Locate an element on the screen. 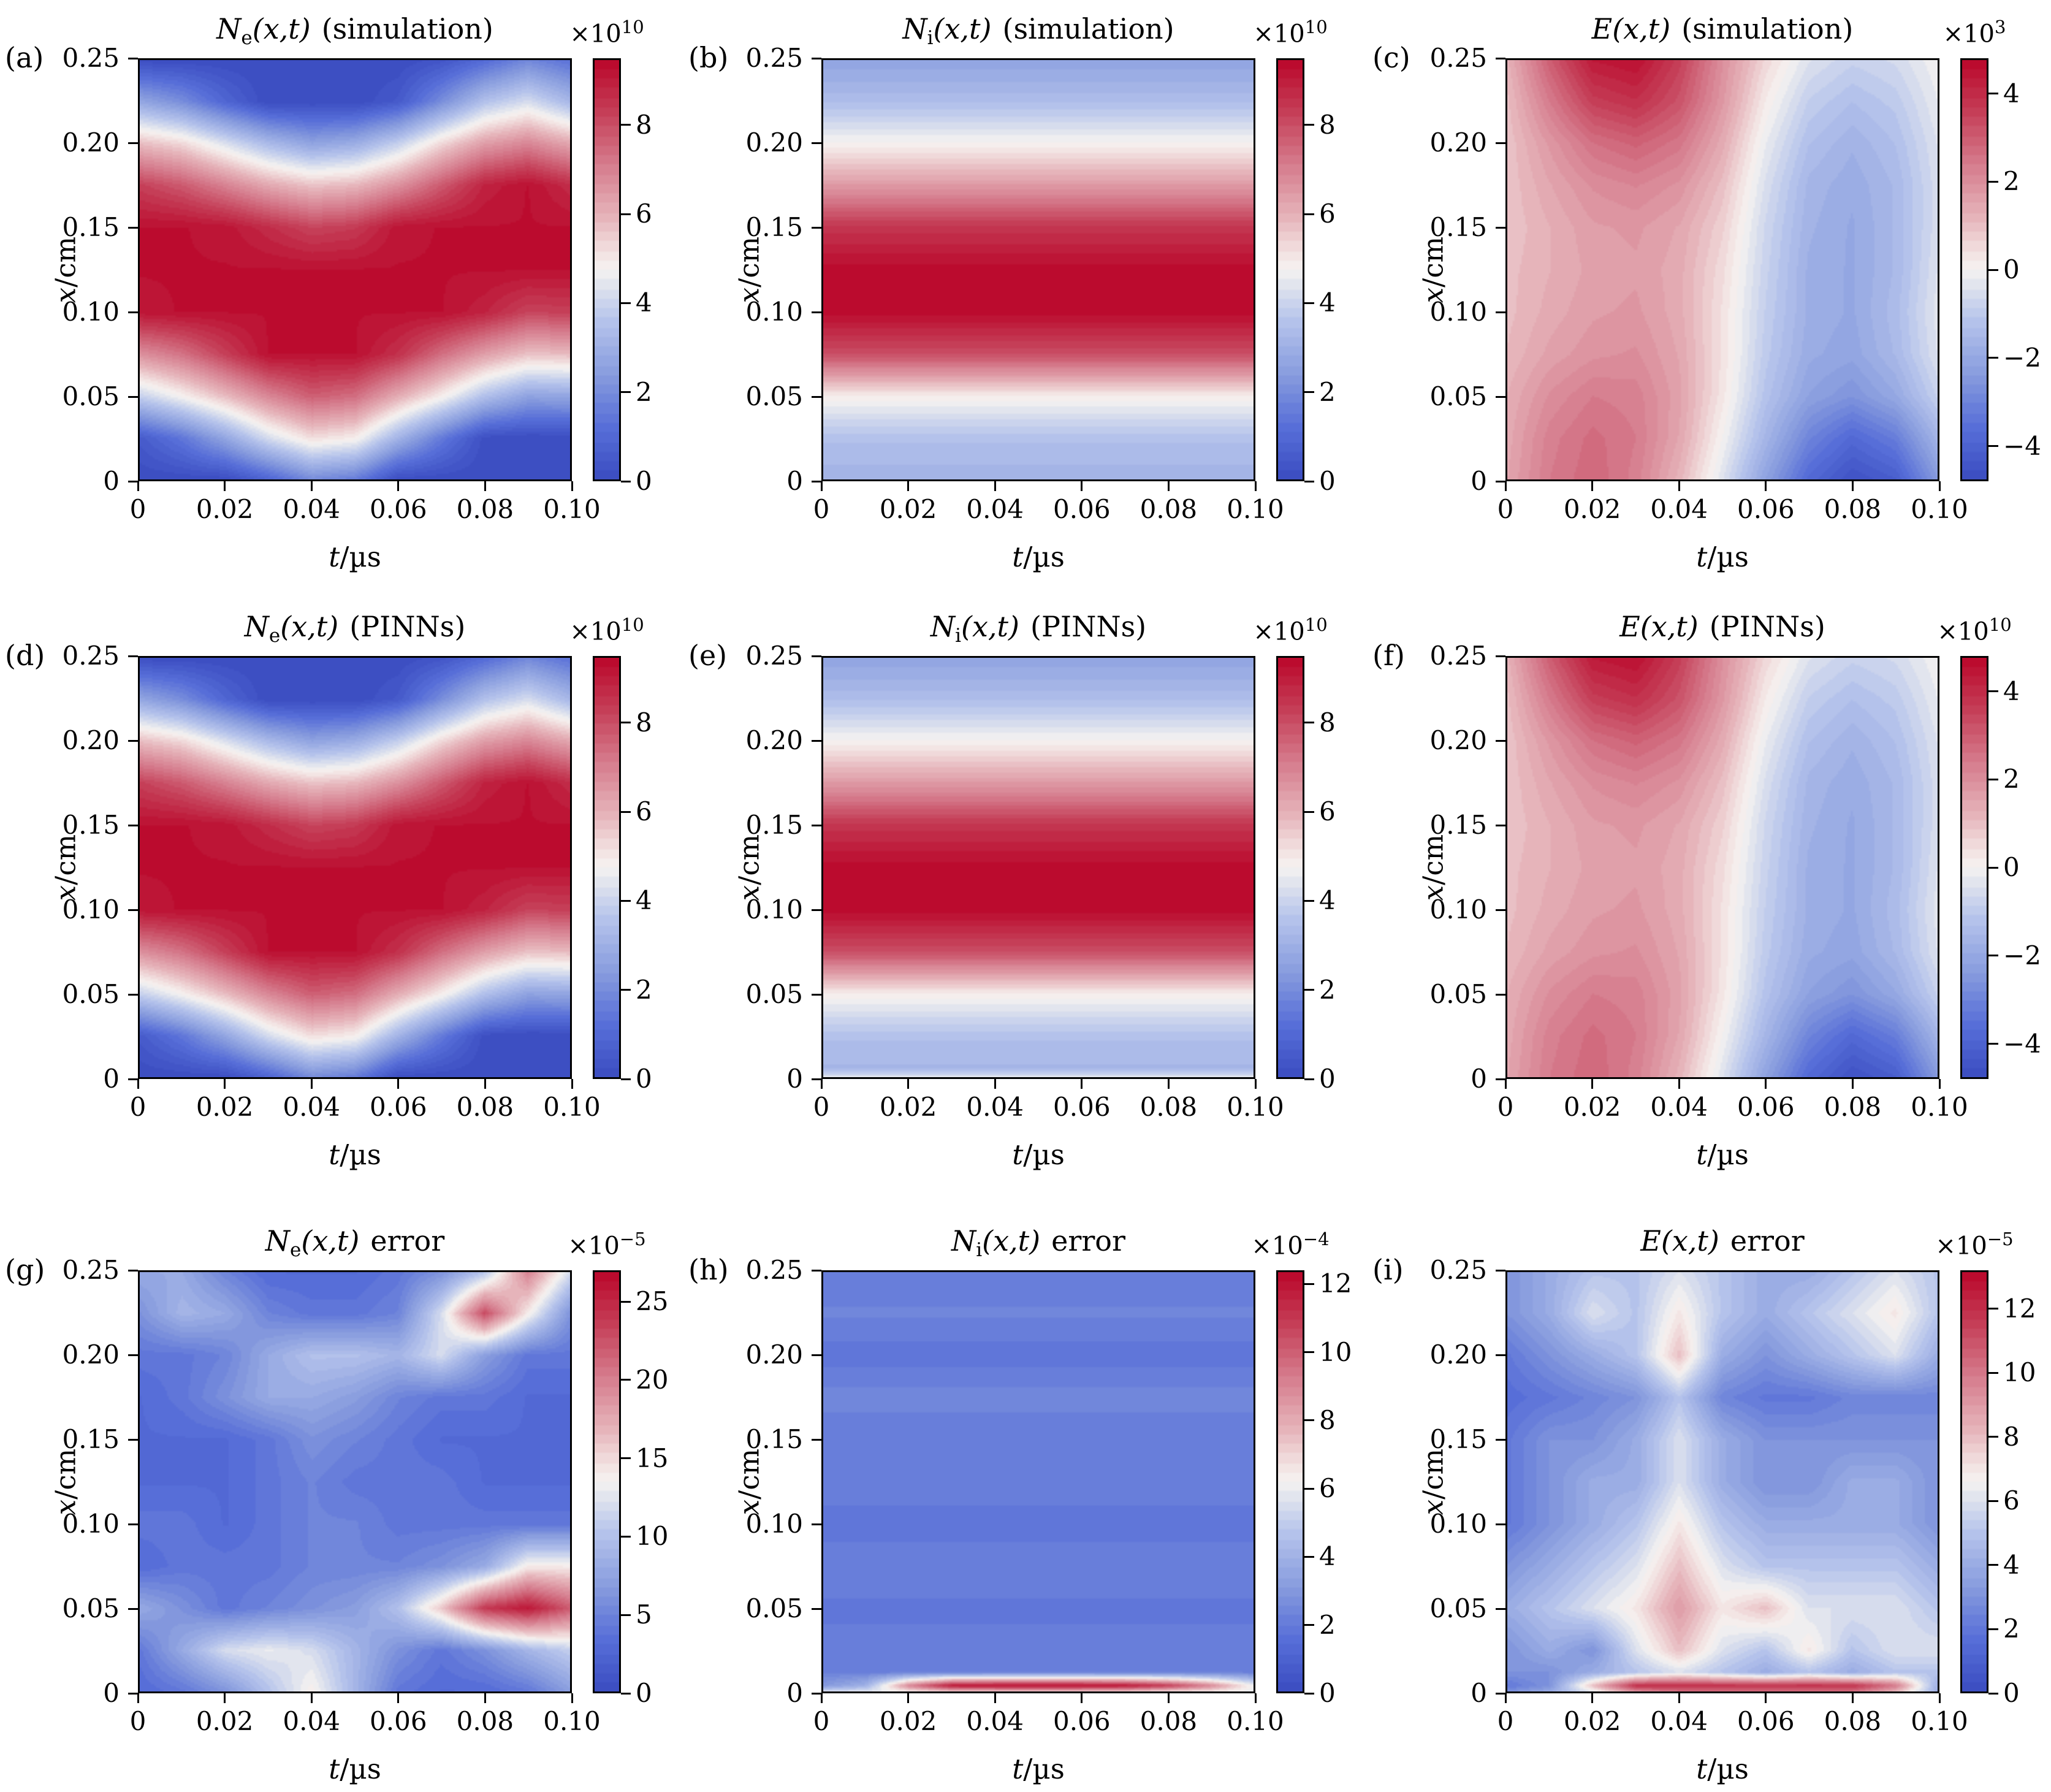  colorbar-exponent-power: −5 is located at coordinates (633, 1239).